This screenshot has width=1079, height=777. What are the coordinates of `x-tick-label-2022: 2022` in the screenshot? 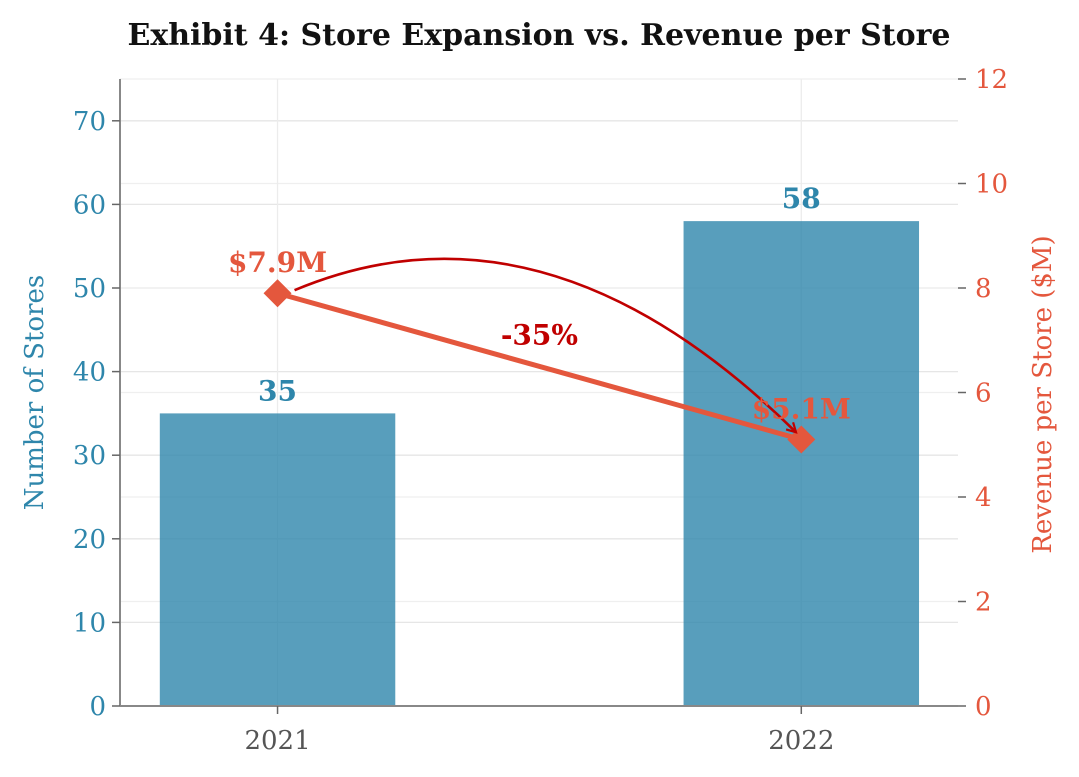 It's located at (801, 741).